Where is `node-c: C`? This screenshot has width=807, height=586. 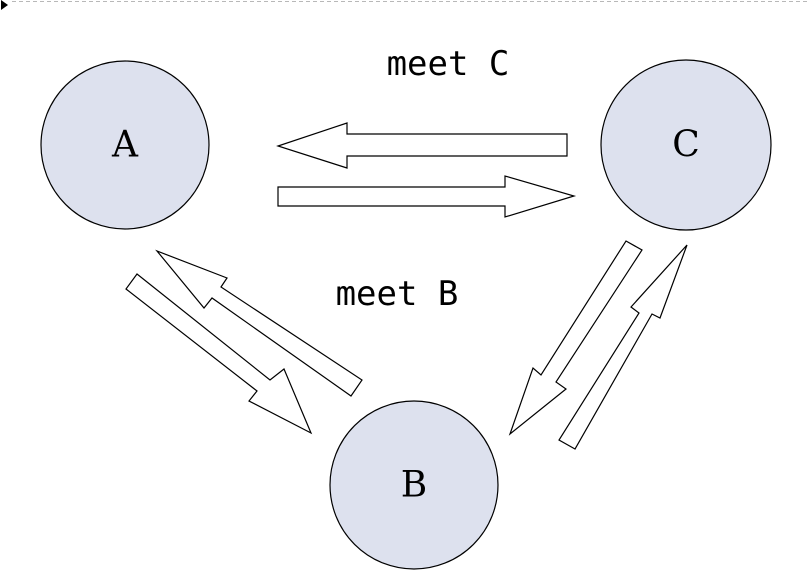
node-c: C is located at coordinates (686, 145).